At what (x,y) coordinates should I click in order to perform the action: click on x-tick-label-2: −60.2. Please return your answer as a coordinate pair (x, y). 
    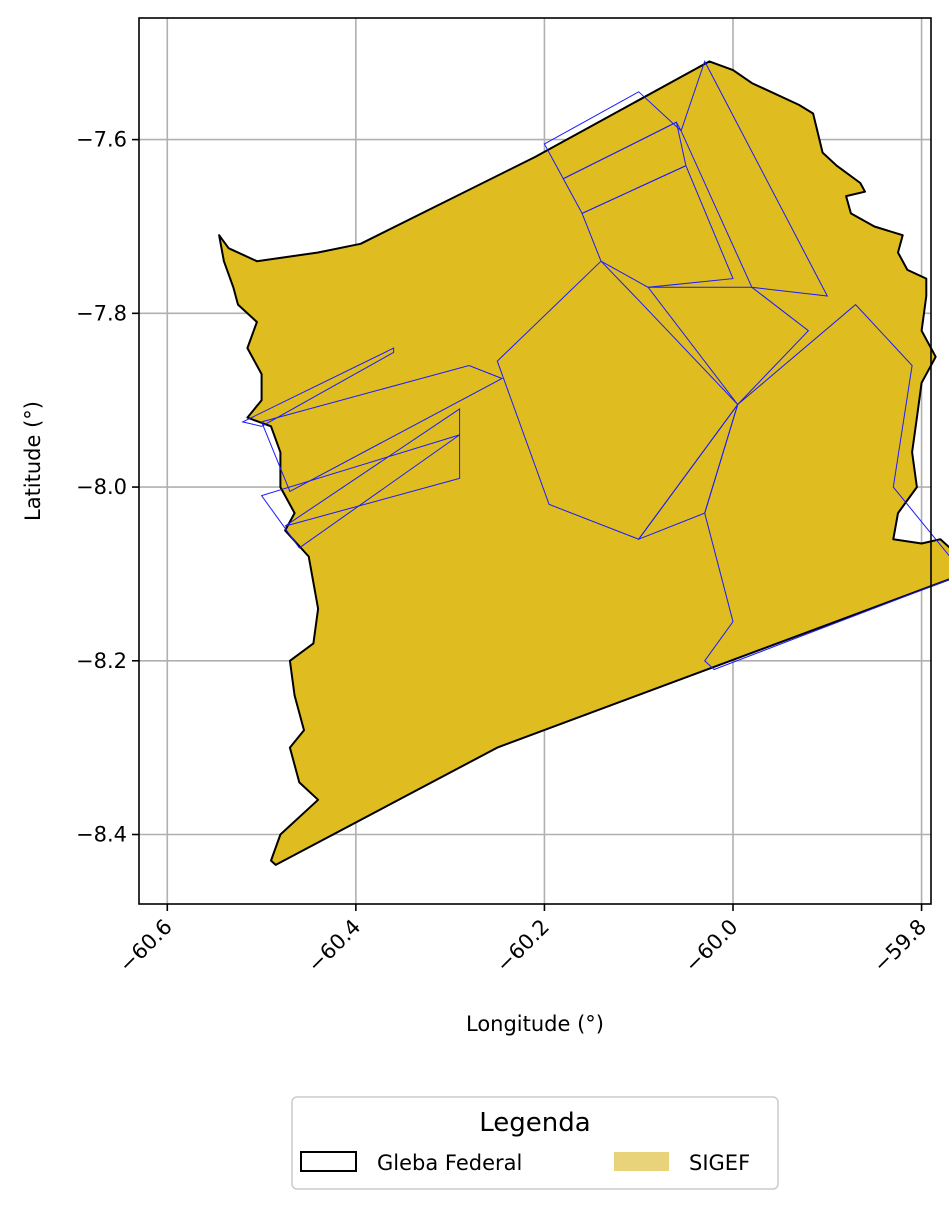
    Looking at the image, I should click on (522, 946).